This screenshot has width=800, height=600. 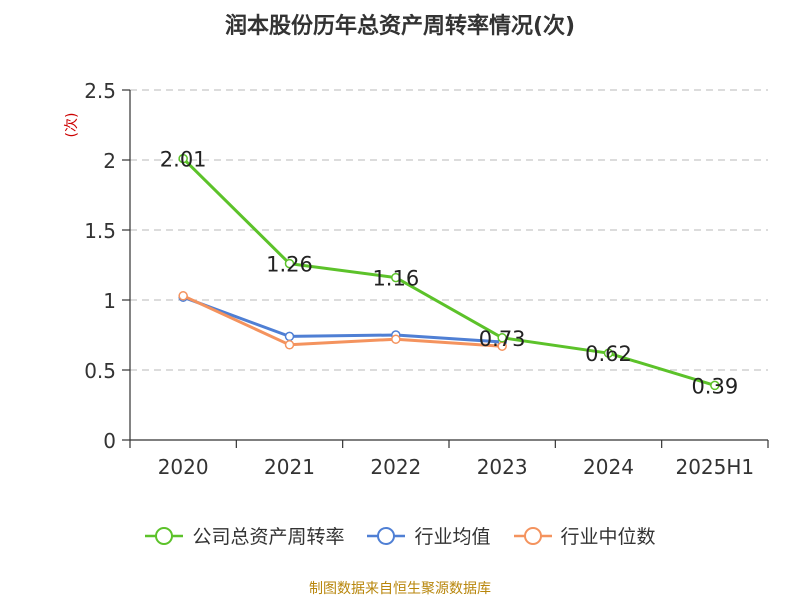 What do you see at coordinates (109, 161) in the screenshot?
I see `y-tick-label: 2` at bounding box center [109, 161].